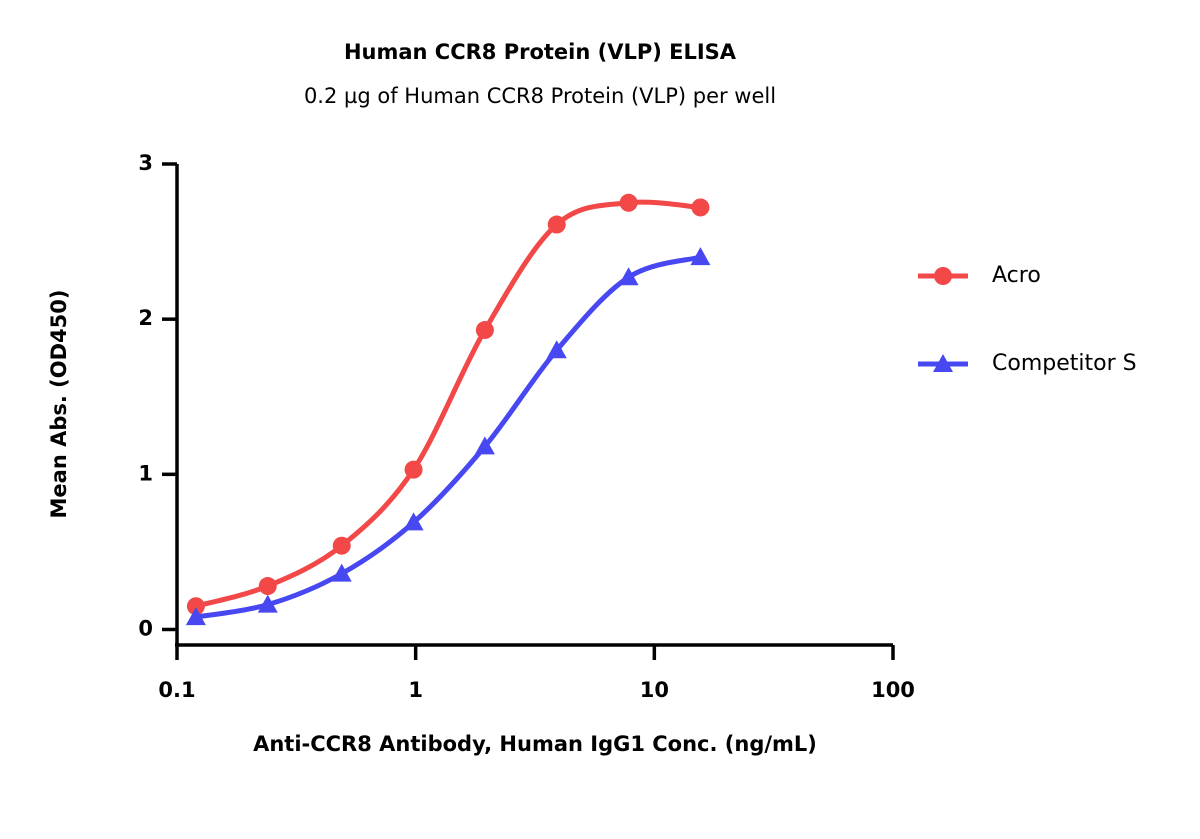 The image size is (1200, 839). Describe the element at coordinates (145, 628) in the screenshot. I see `y-tick-label: 0` at that location.